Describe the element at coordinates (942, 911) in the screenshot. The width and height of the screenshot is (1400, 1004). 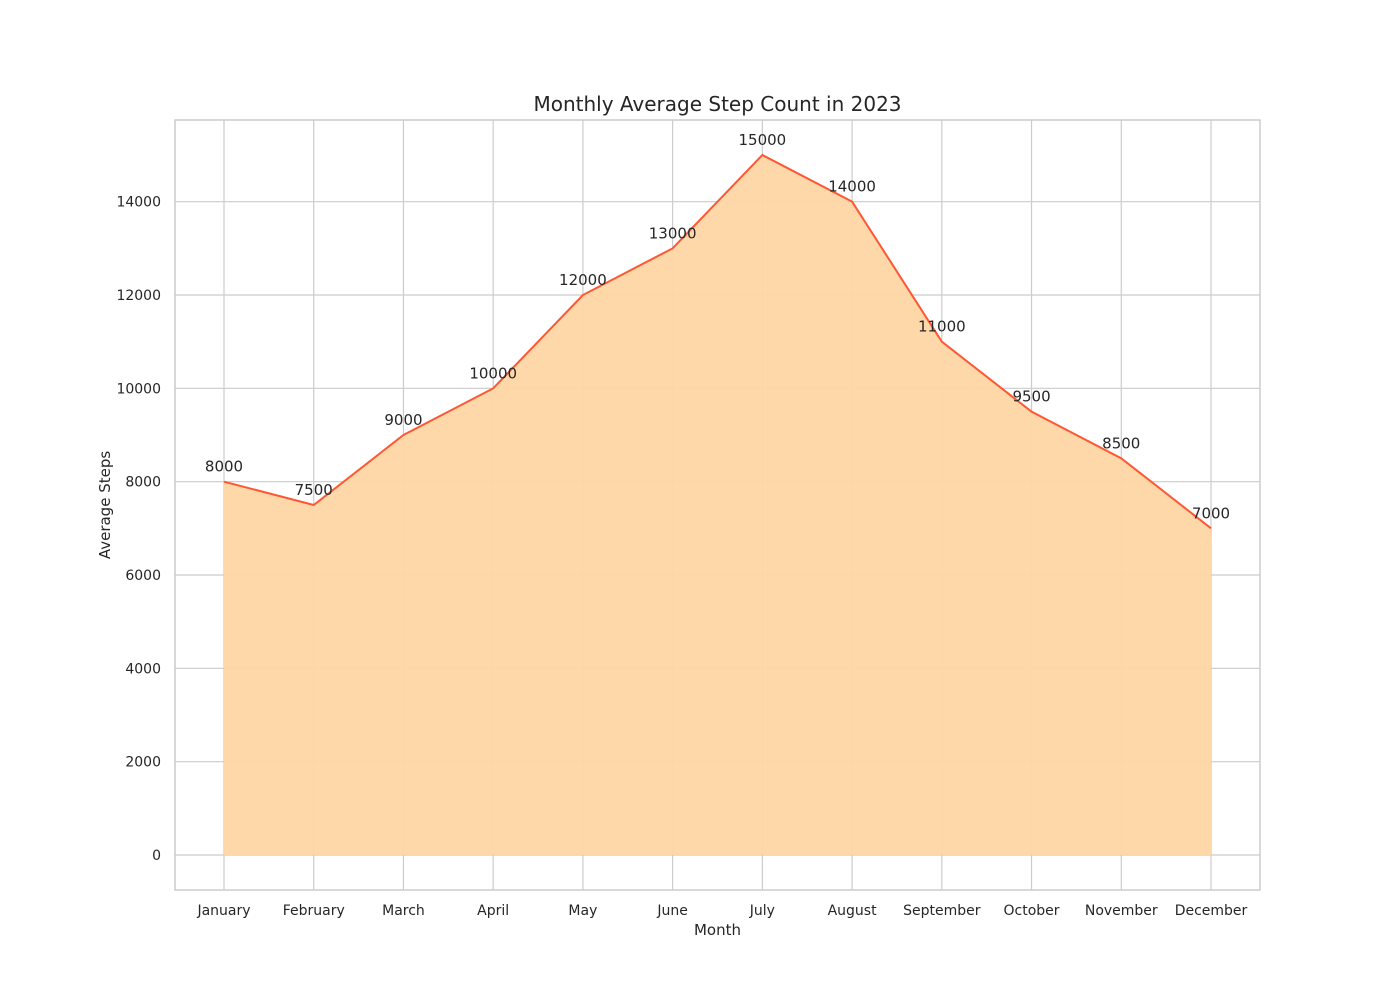
I see `x-tick-label: September` at that location.